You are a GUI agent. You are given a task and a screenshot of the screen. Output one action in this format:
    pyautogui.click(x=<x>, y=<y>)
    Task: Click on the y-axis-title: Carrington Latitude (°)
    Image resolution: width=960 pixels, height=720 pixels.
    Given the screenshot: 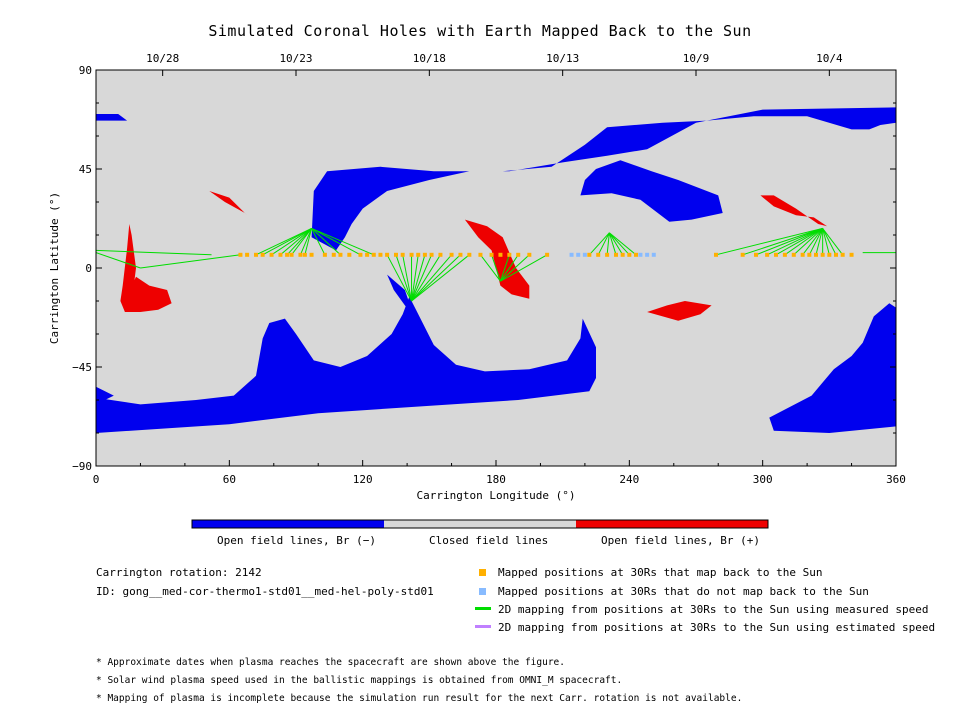 What is the action you would take?
    pyautogui.click(x=54, y=268)
    